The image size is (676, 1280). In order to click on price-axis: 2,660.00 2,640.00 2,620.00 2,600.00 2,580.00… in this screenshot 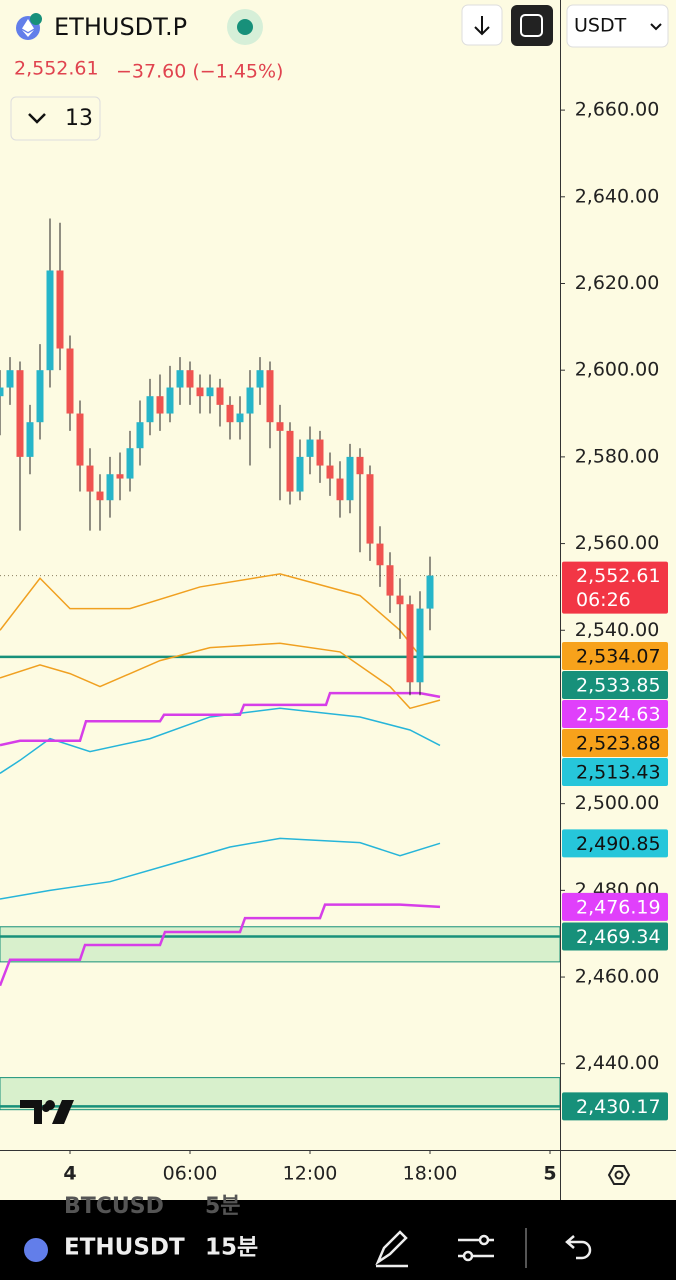, I will do `click(610, 586)`.